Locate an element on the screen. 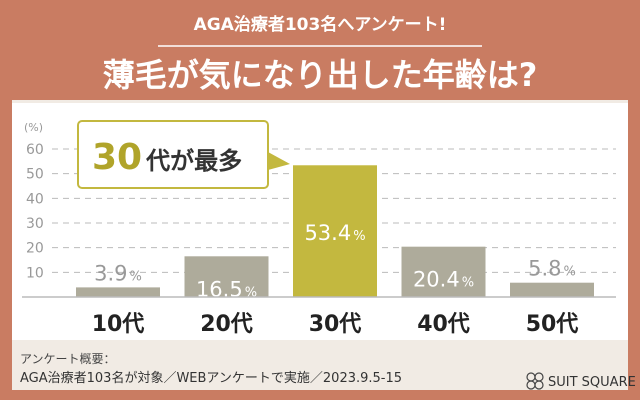 The width and height of the screenshot is (640, 400). header-title: 薄毛が気になり出した年齢は? is located at coordinates (320, 75).